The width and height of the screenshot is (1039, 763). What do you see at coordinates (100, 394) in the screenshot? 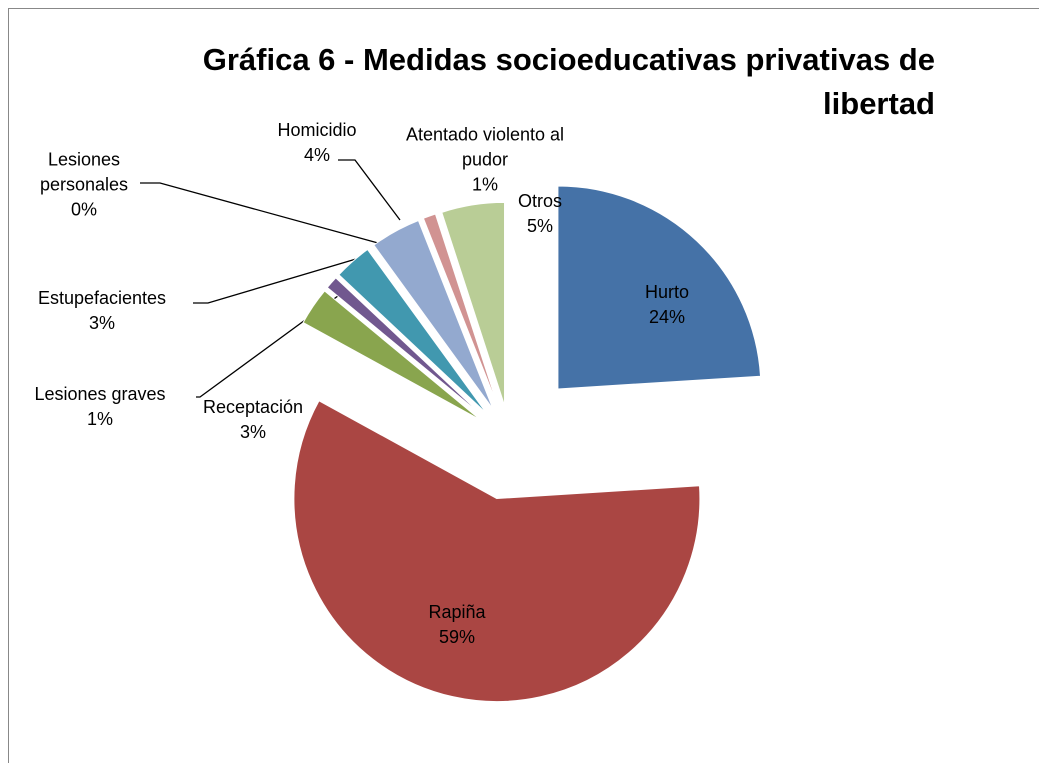
I see `category-label: Lesiones graves` at bounding box center [100, 394].